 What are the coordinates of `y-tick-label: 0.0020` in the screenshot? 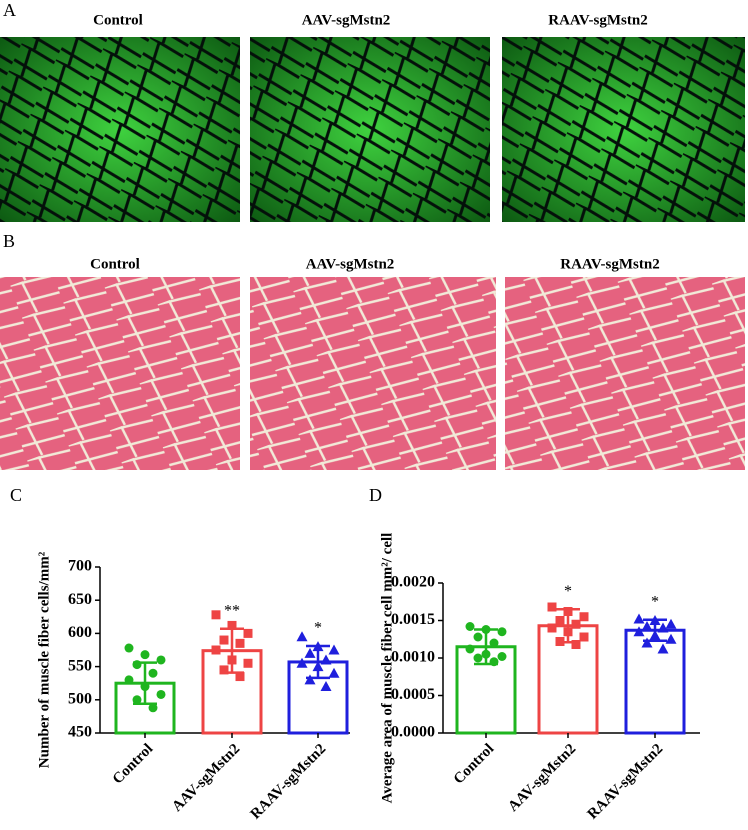 It's located at (413, 582).